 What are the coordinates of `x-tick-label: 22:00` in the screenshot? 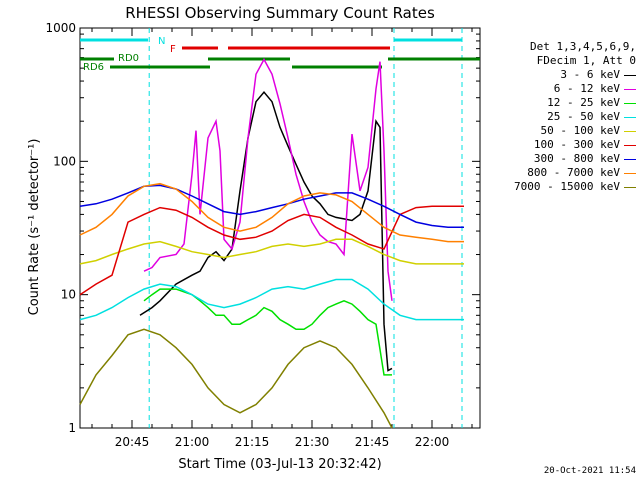 It's located at (432, 442).